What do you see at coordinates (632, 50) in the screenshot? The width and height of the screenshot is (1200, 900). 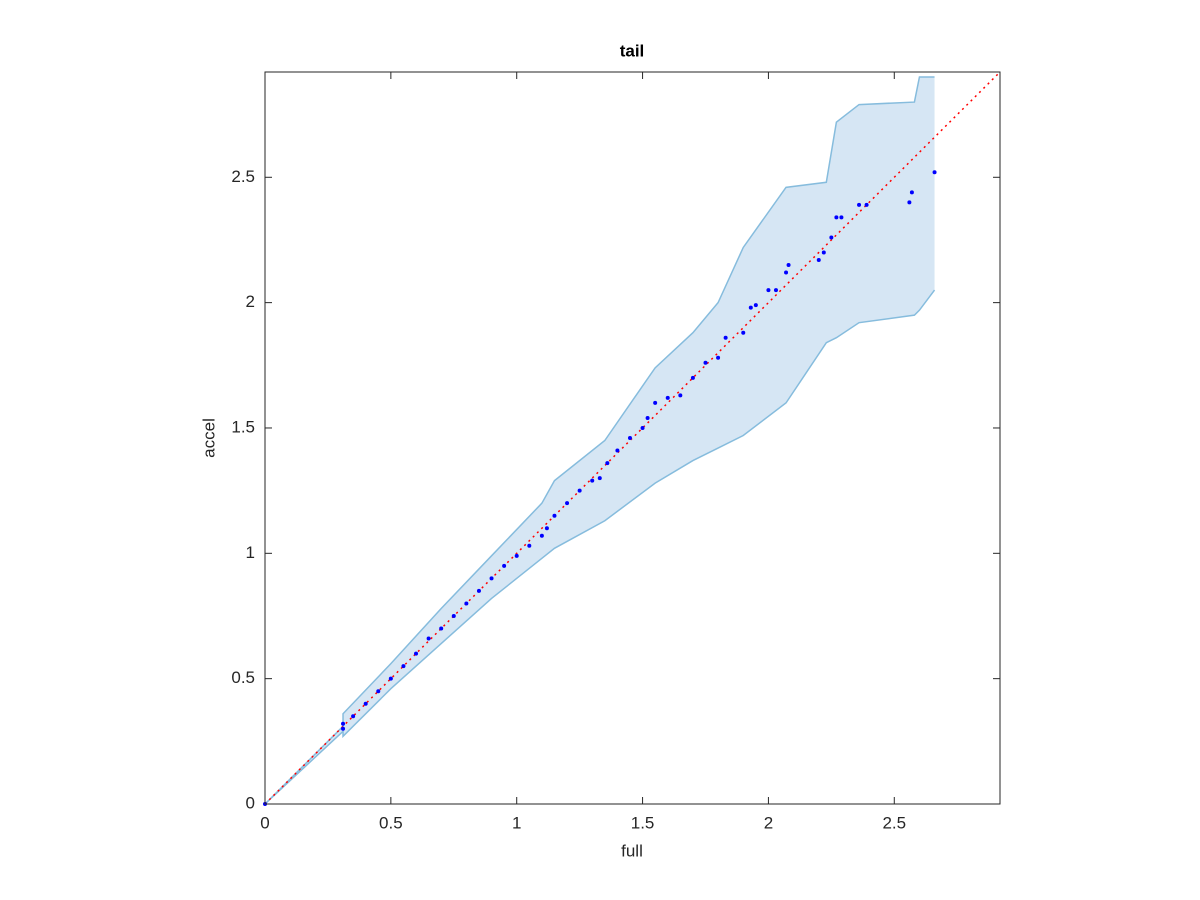 I see `chart-title: tail` at bounding box center [632, 50].